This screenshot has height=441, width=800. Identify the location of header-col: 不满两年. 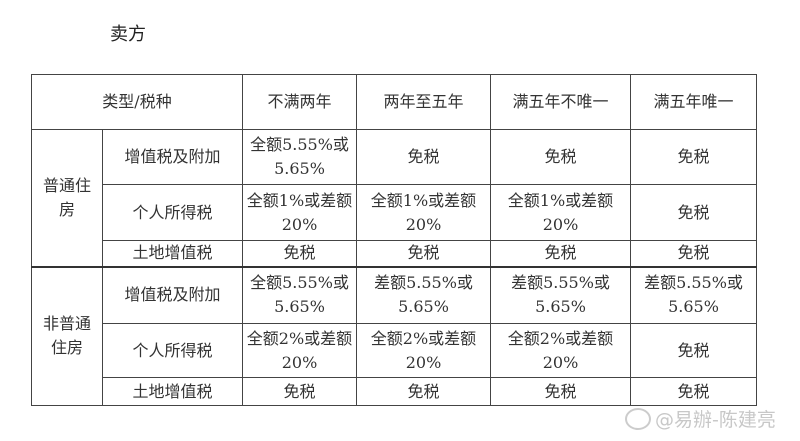
(299, 102).